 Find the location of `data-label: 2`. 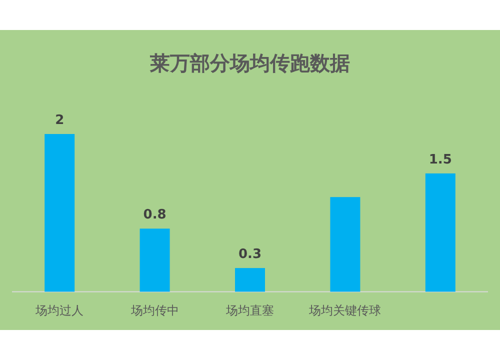

data-label: 2 is located at coordinates (59, 120).